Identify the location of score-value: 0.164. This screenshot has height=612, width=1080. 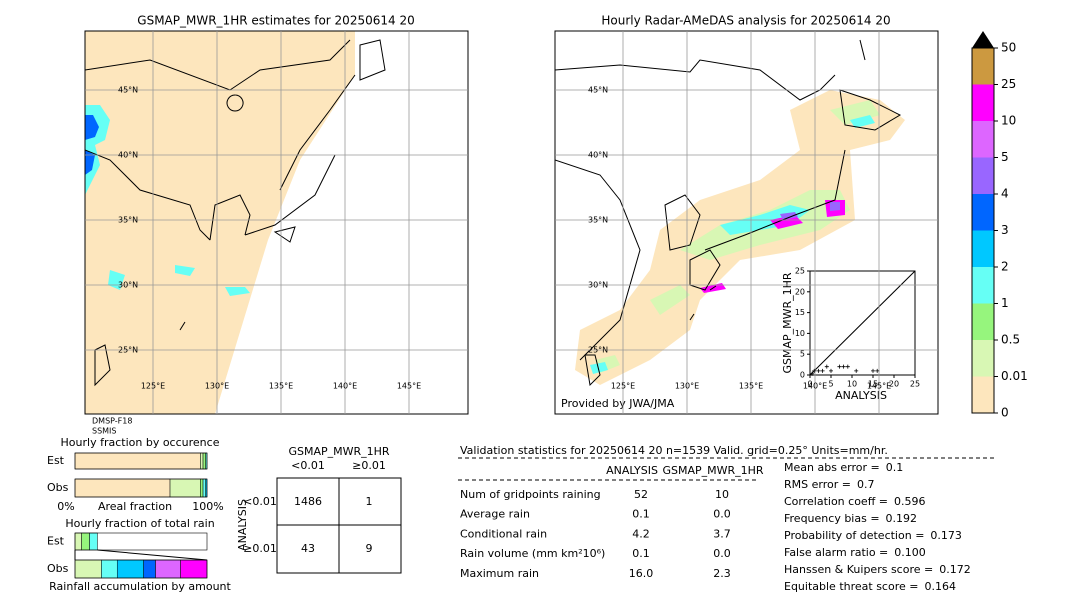
(940, 586).